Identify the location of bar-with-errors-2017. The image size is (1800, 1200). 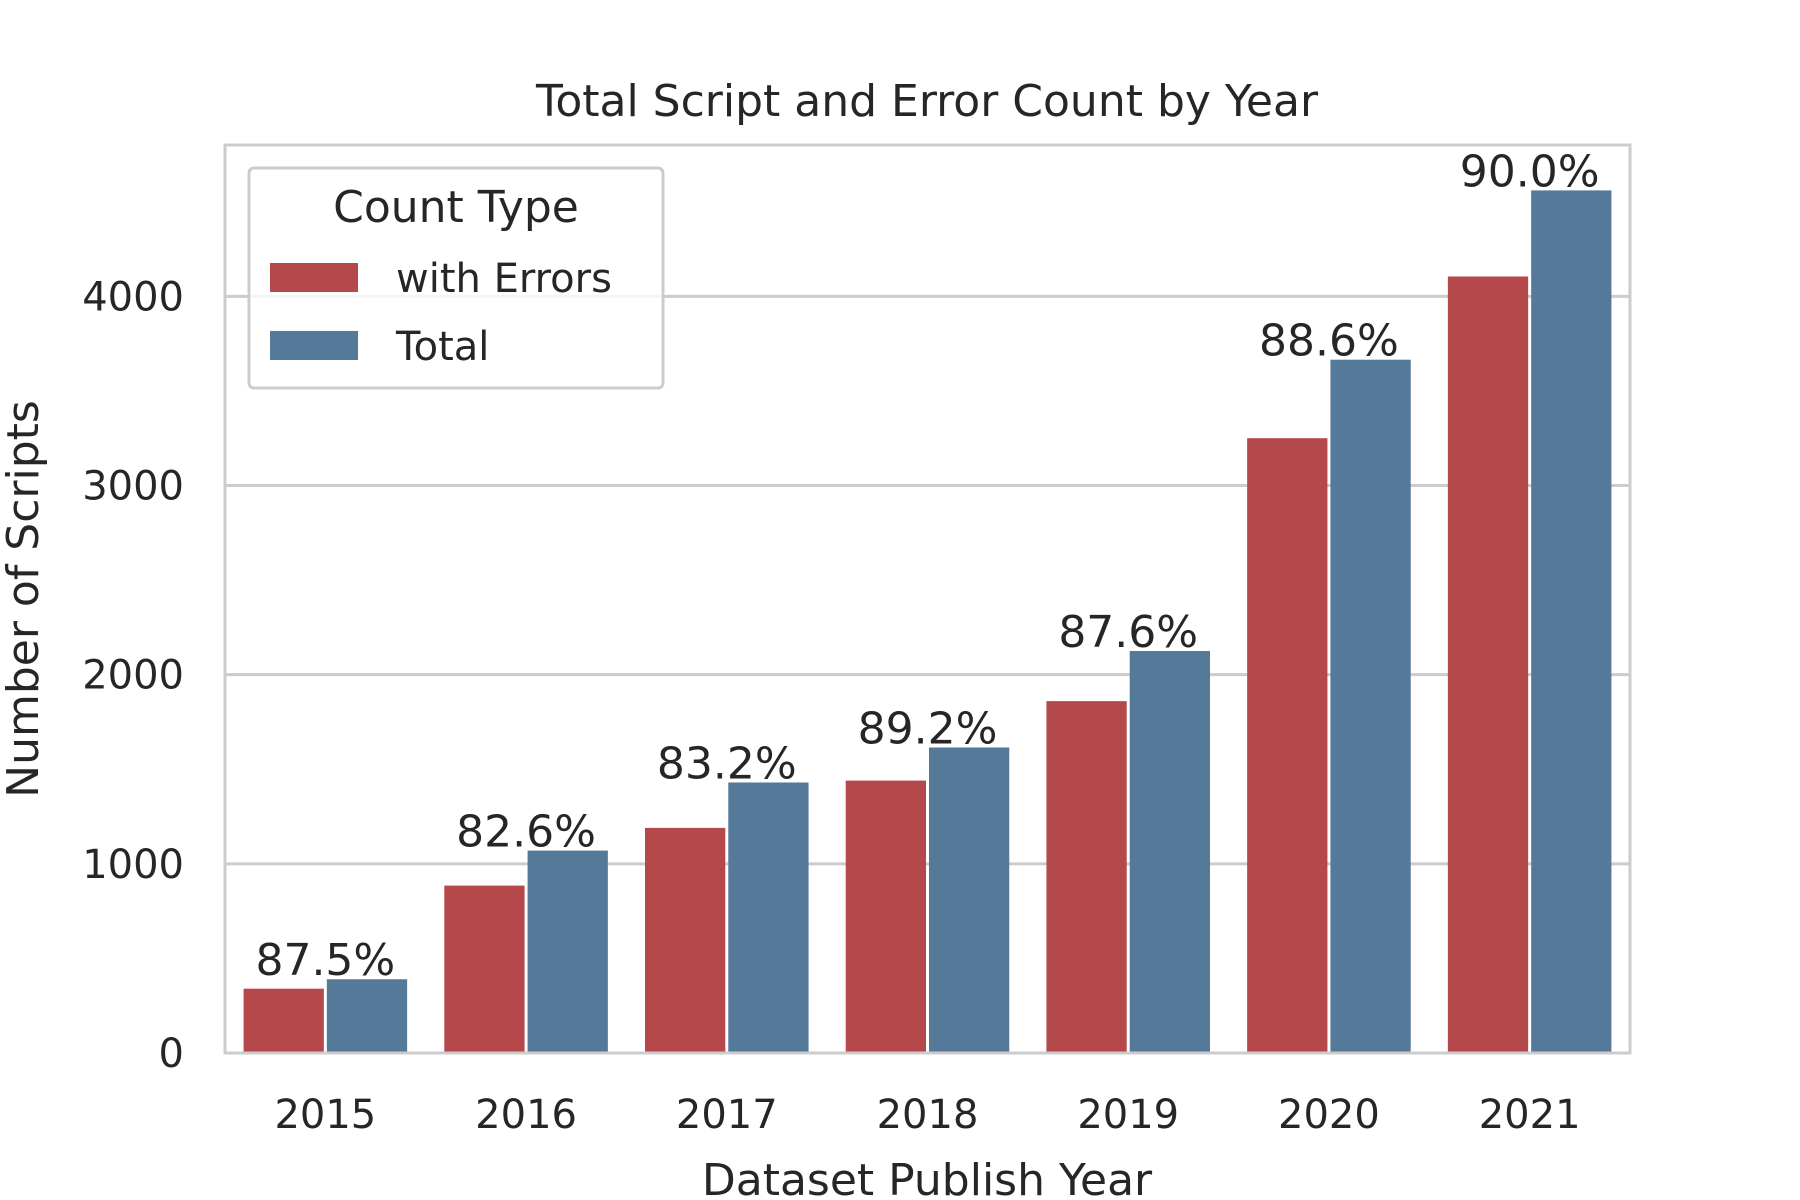
(685, 940).